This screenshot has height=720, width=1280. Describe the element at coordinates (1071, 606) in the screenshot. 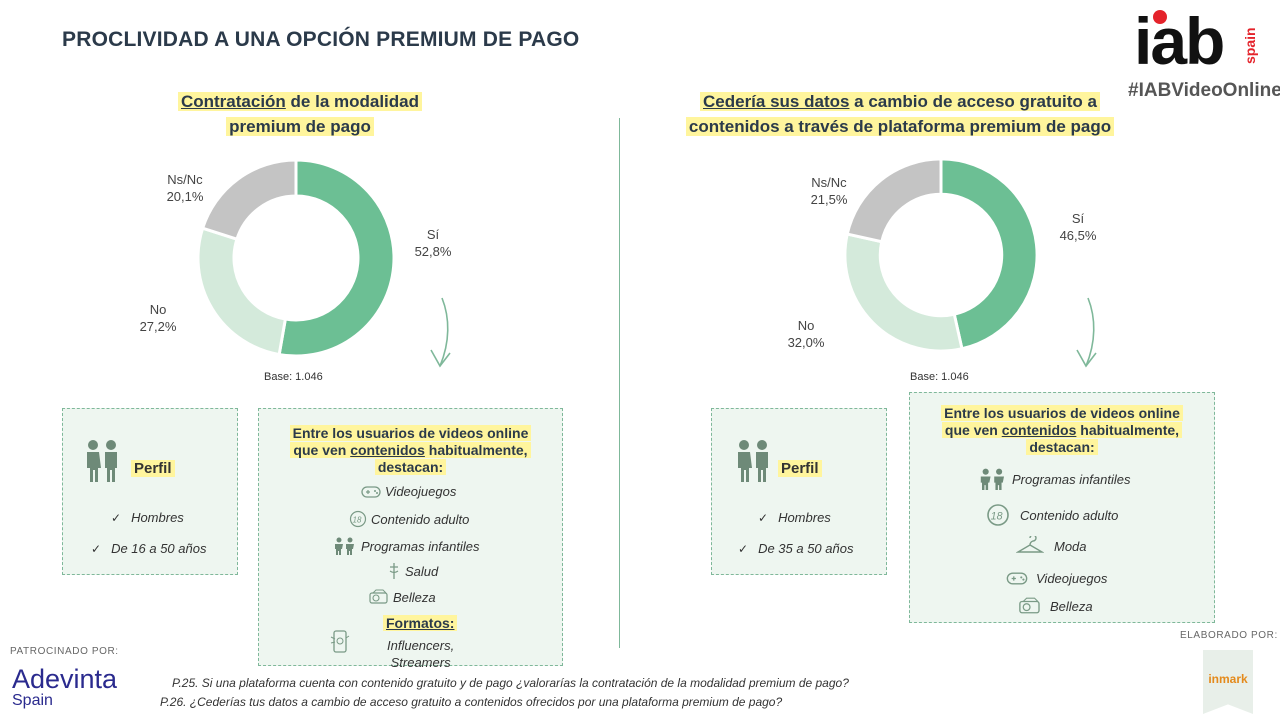

I see `right-item-4-label: Belleza` at that location.